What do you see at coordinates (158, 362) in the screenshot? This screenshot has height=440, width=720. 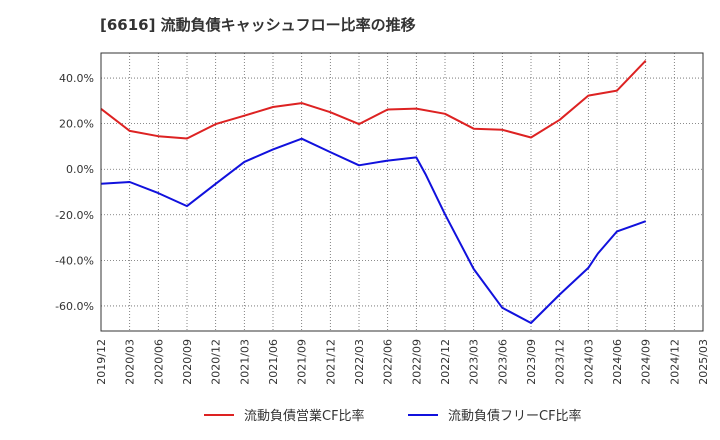 I see `x-tick-label: 2020/06` at bounding box center [158, 362].